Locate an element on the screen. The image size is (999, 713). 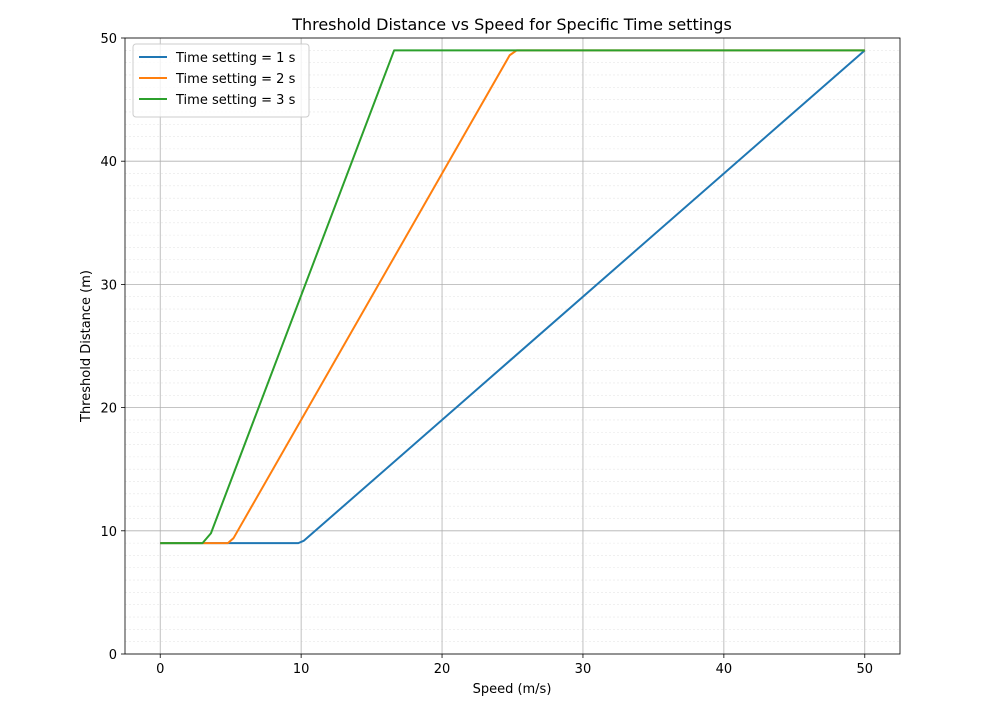
x-tick-label: 0 is located at coordinates (160, 669).